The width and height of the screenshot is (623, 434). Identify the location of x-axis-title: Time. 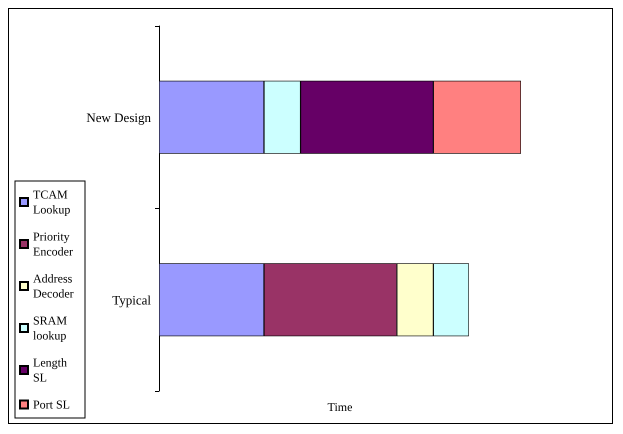
(340, 407).